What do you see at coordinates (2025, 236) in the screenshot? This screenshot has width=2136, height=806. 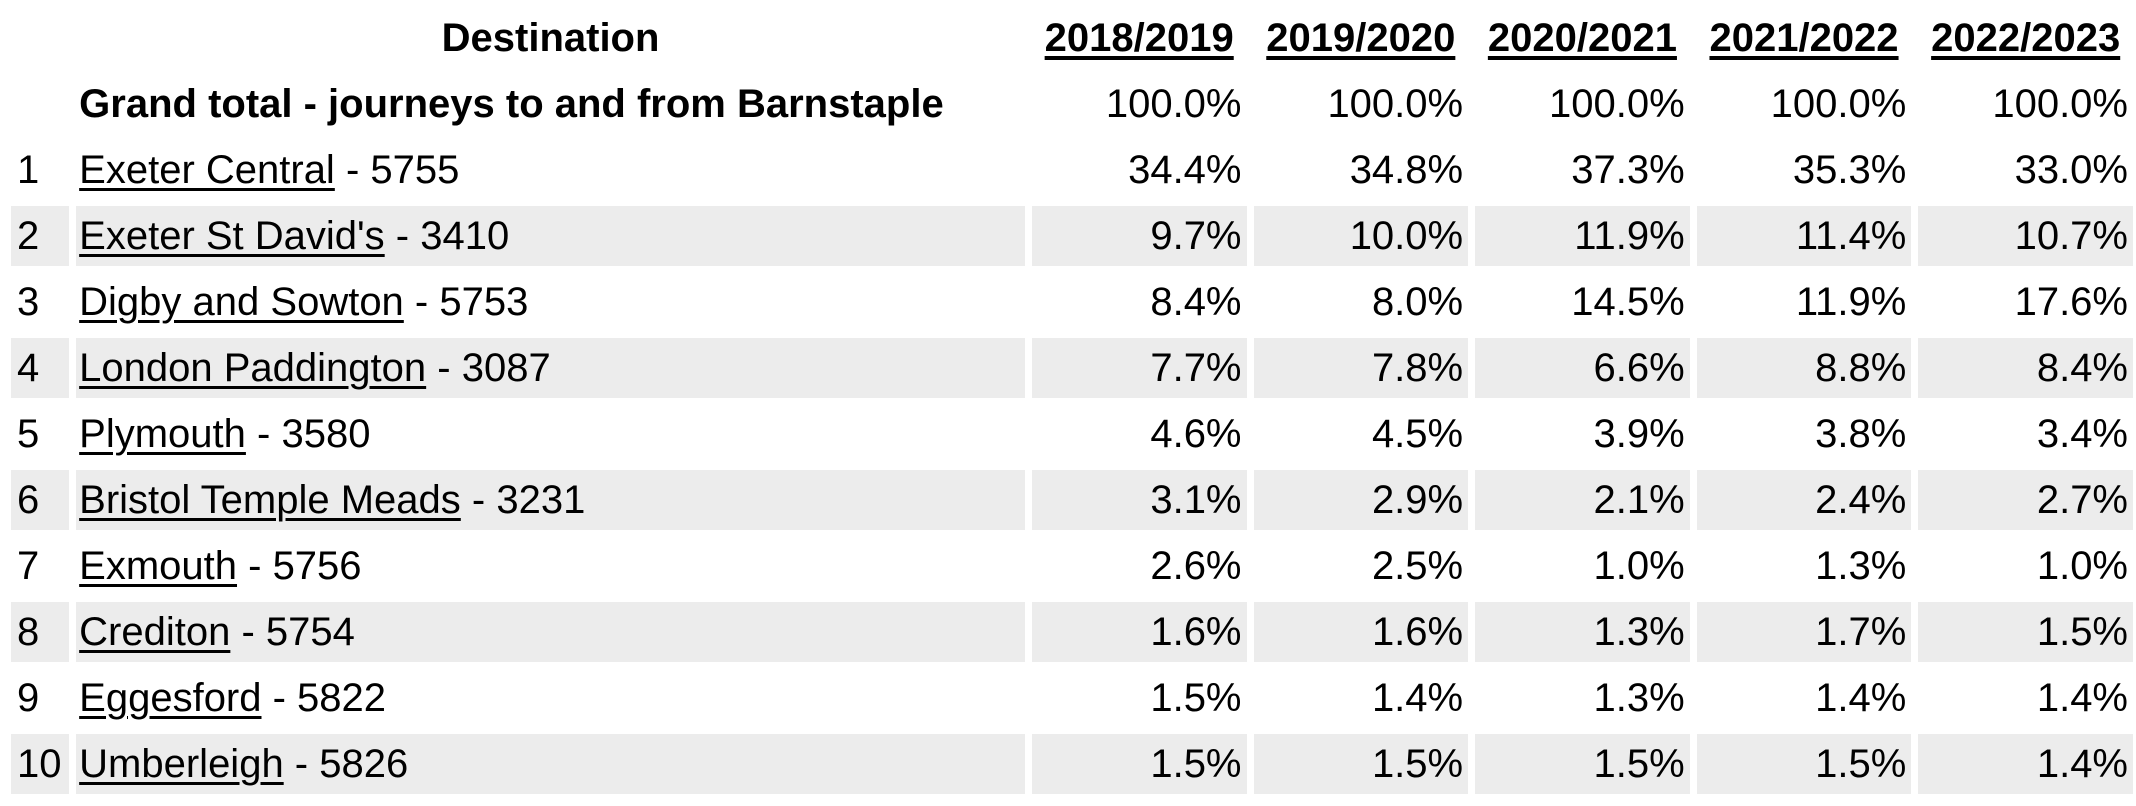 I see `value-cell: 10.7%` at bounding box center [2025, 236].